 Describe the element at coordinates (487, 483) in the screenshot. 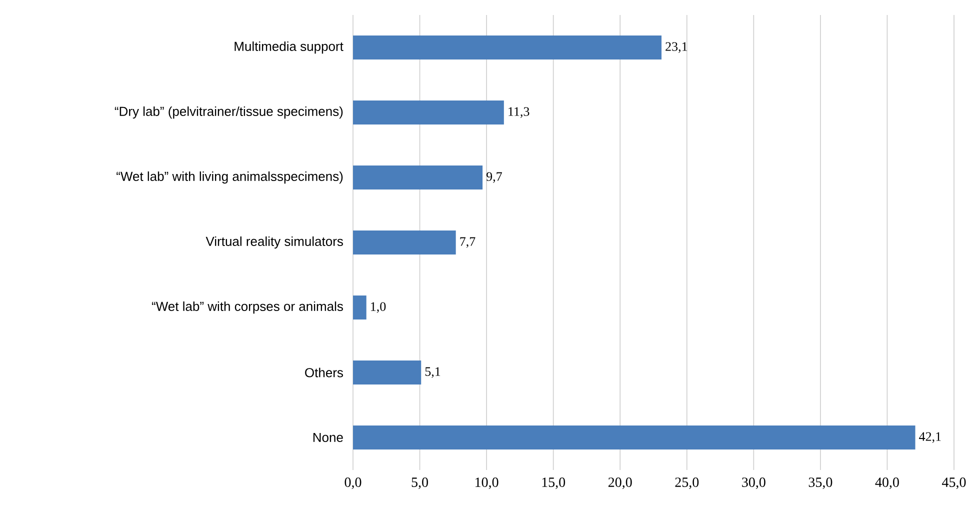

I see `x-tick-label: 10,0` at that location.